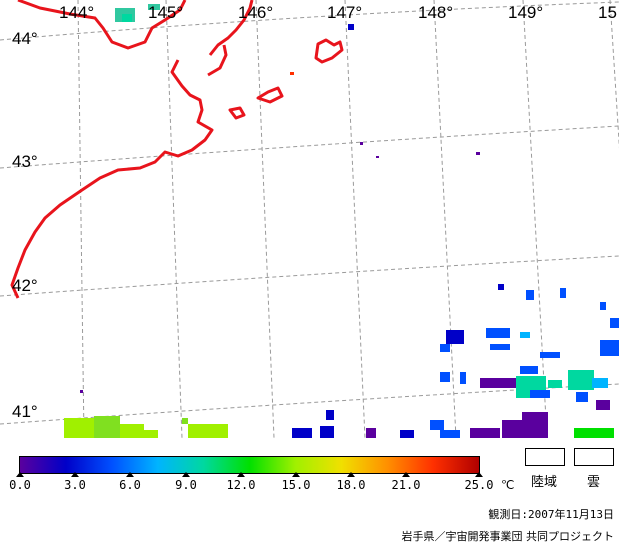  Describe the element at coordinates (607, 12) in the screenshot. I see `lon-label: 15` at that location.